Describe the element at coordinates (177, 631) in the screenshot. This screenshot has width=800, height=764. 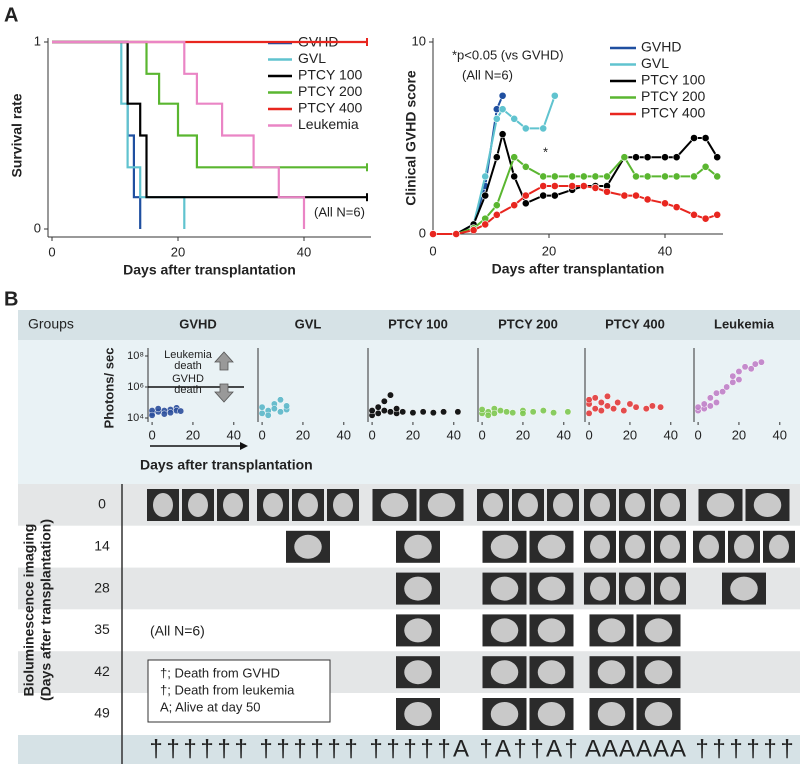
I see `note: (All N=6)` at that location.